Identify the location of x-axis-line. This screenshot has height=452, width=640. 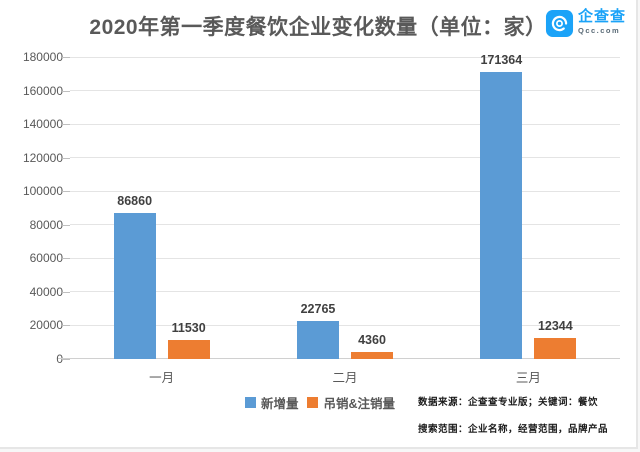
(339, 358).